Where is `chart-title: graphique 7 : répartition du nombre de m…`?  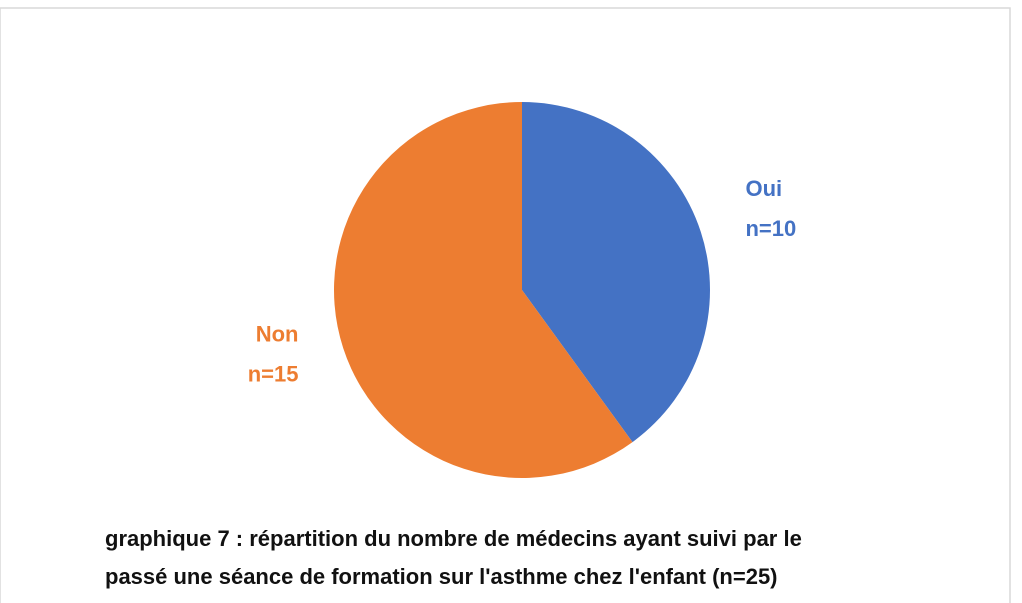
chart-title: graphique 7 : répartition du nombre de m… is located at coordinates (453, 538).